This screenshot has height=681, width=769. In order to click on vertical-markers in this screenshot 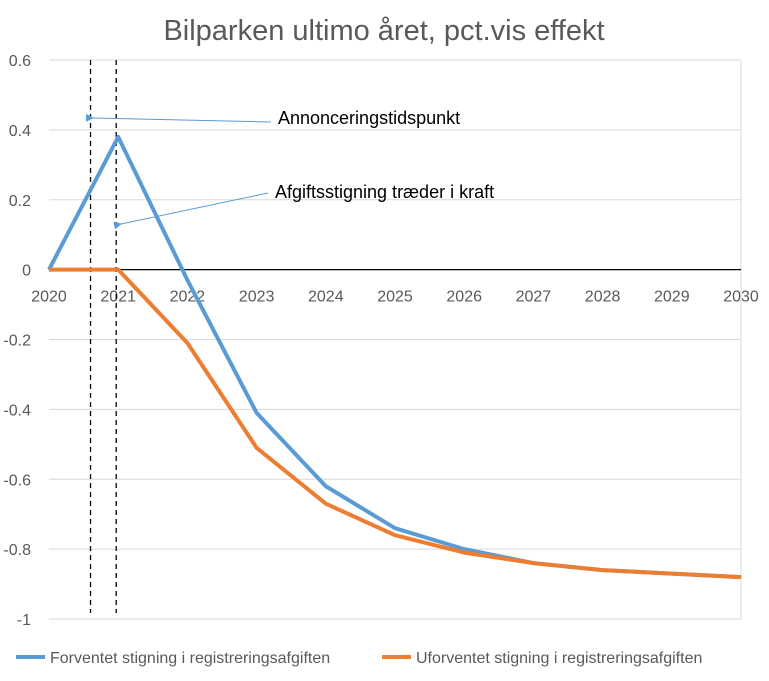, I will do `click(103, 336)`.